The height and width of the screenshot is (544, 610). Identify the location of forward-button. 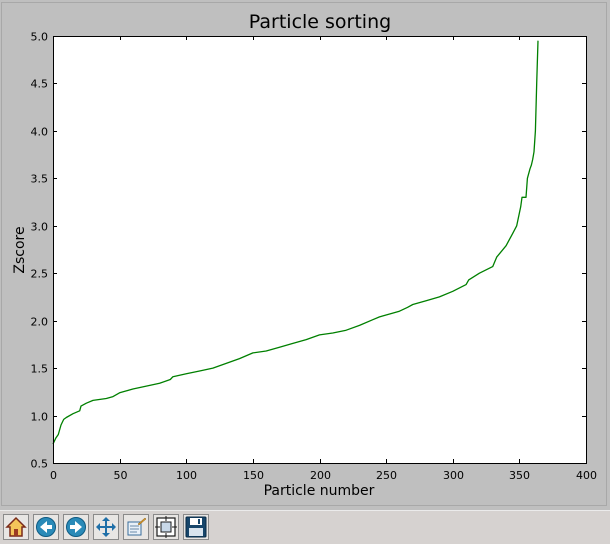
(76, 527).